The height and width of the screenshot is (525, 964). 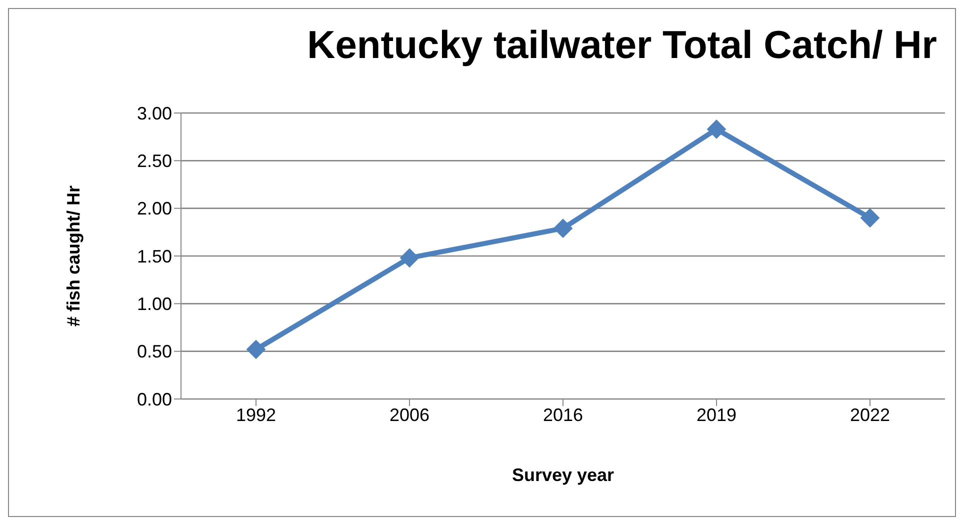 I want to click on x-tick-label: 1992, so click(x=256, y=414).